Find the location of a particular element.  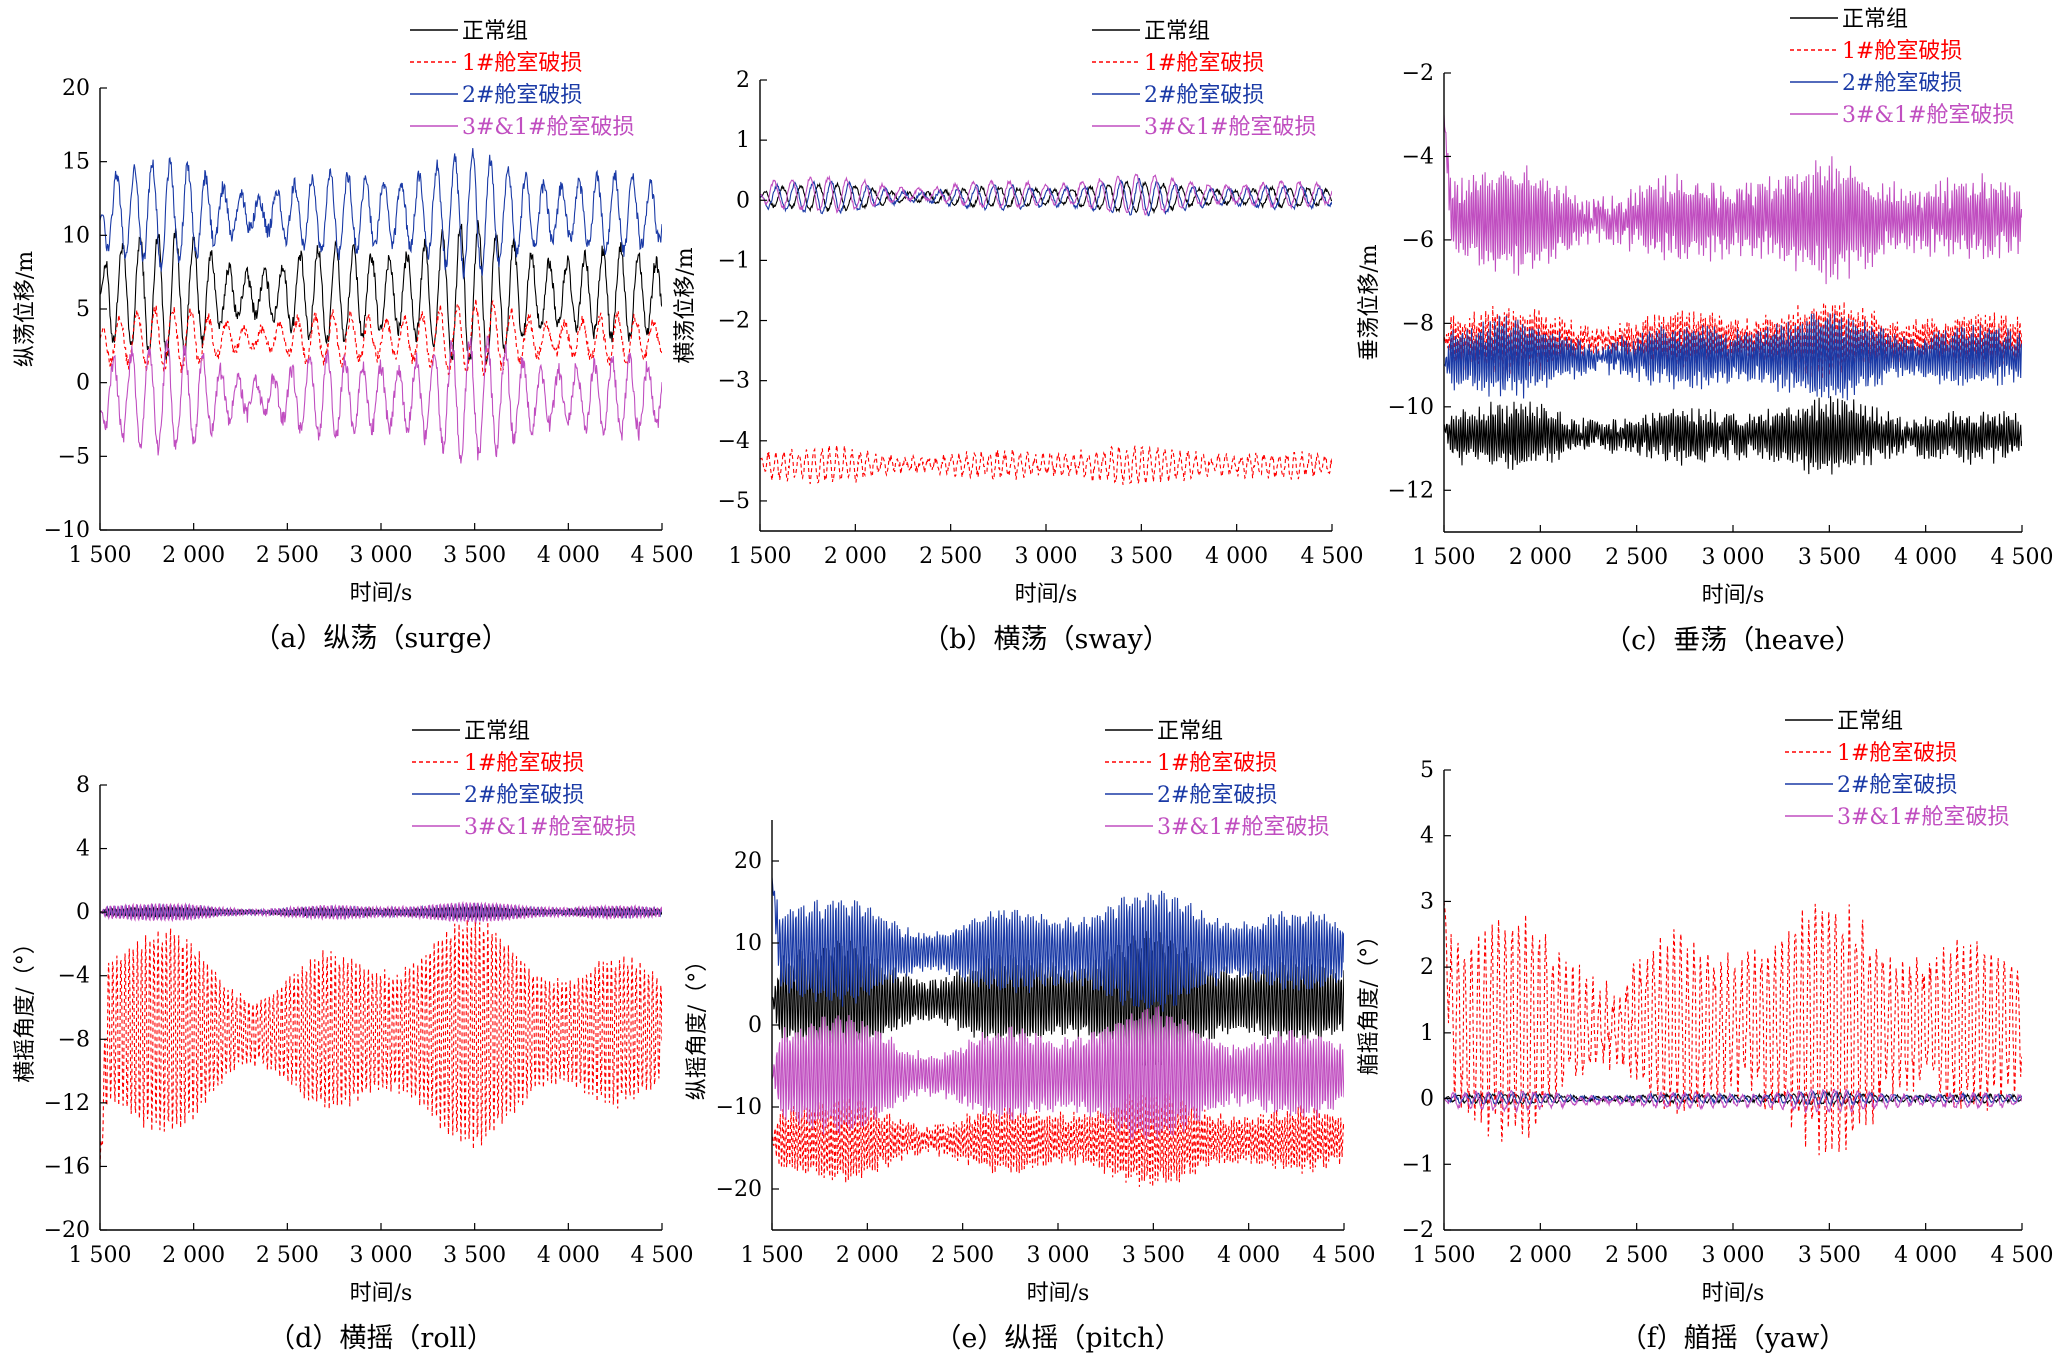

y-axis-label: 纵摇角度/（°） is located at coordinates (697, 1025).